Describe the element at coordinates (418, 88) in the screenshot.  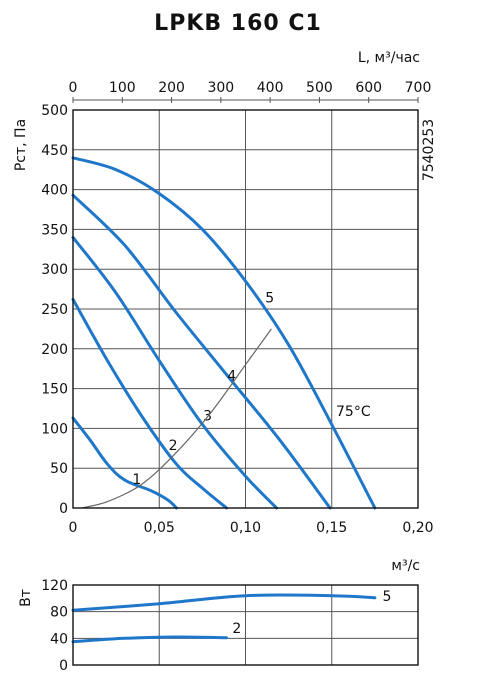
I see `top-tick-label: 700` at that location.